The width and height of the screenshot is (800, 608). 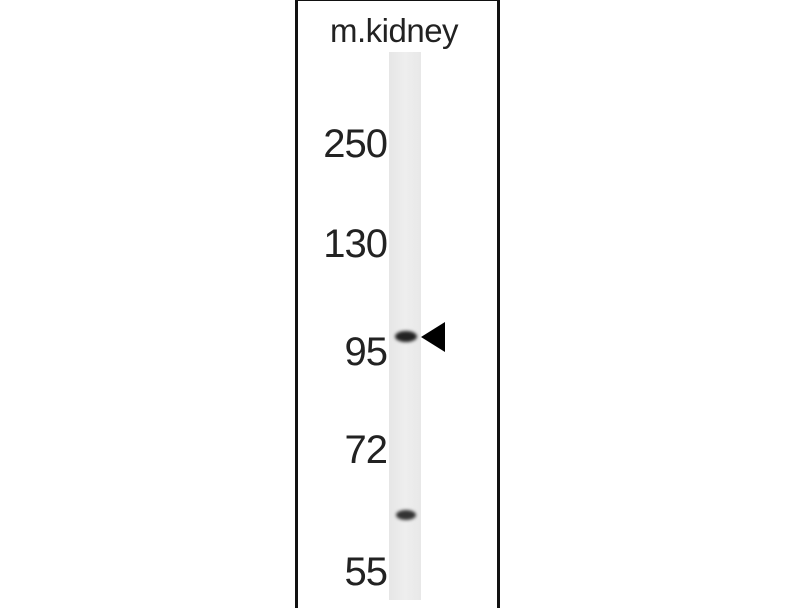 I want to click on mw-marker-72: 72, so click(x=366, y=450).